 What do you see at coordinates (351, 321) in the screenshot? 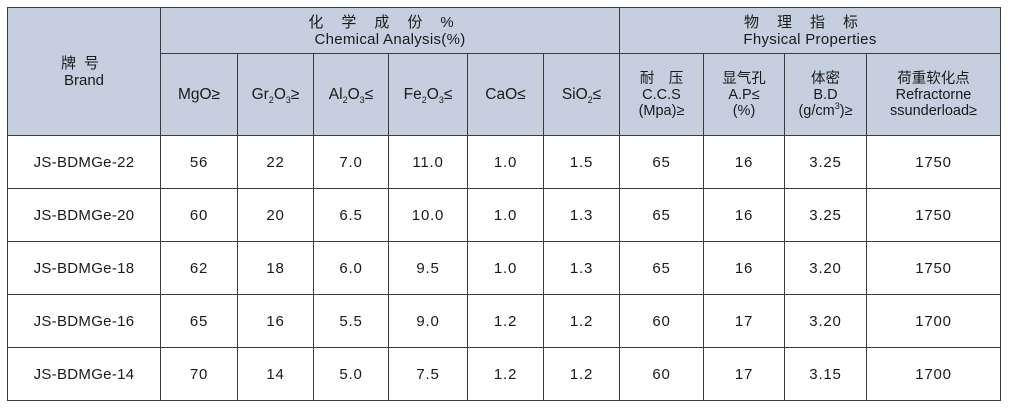
I see `value-cell: 5.5` at bounding box center [351, 321].